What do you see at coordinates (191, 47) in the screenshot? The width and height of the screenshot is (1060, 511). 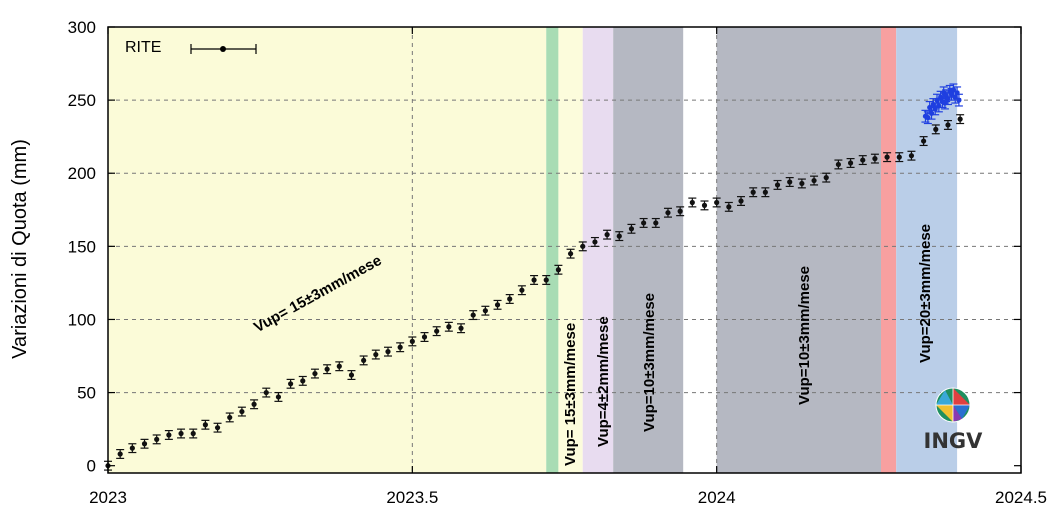 I see `legend: RITE` at bounding box center [191, 47].